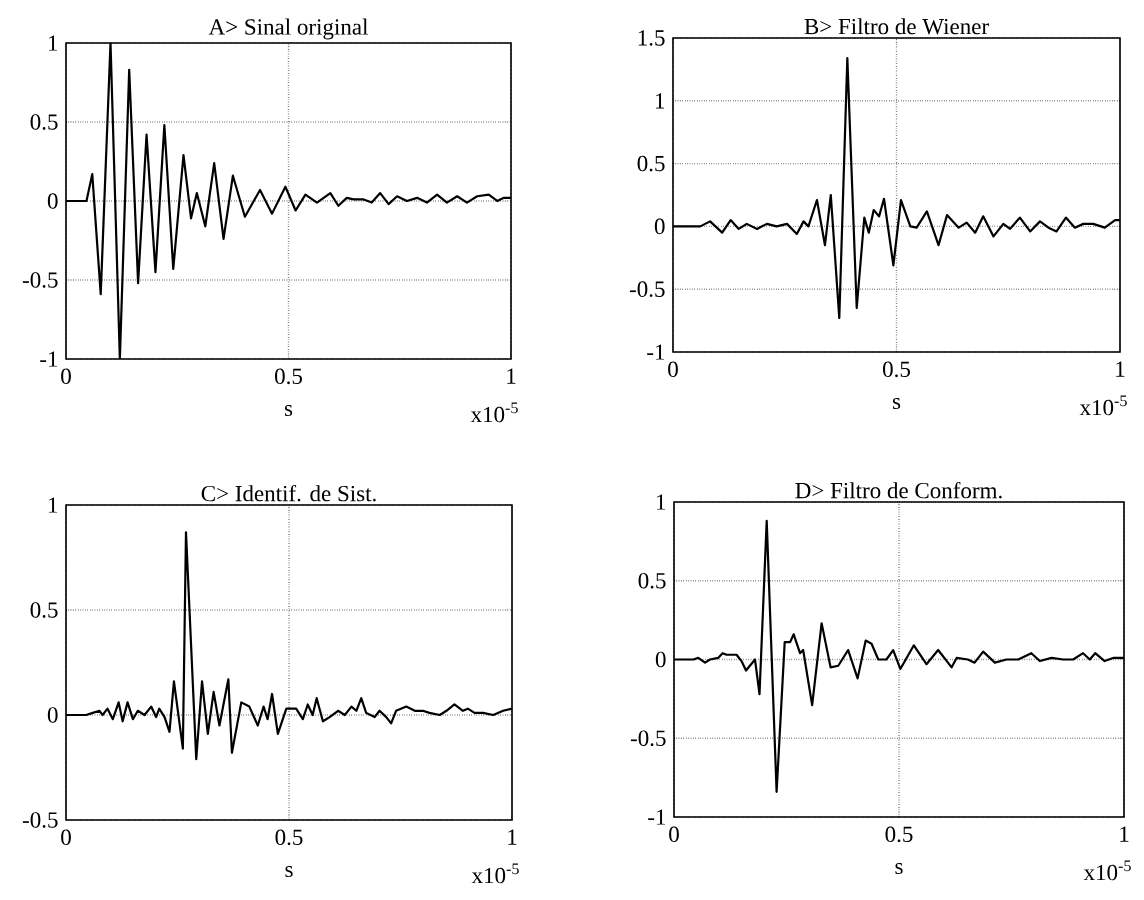  Describe the element at coordinates (898, 490) in the screenshot. I see `chart-title: D> Filtro de Conform.` at that location.